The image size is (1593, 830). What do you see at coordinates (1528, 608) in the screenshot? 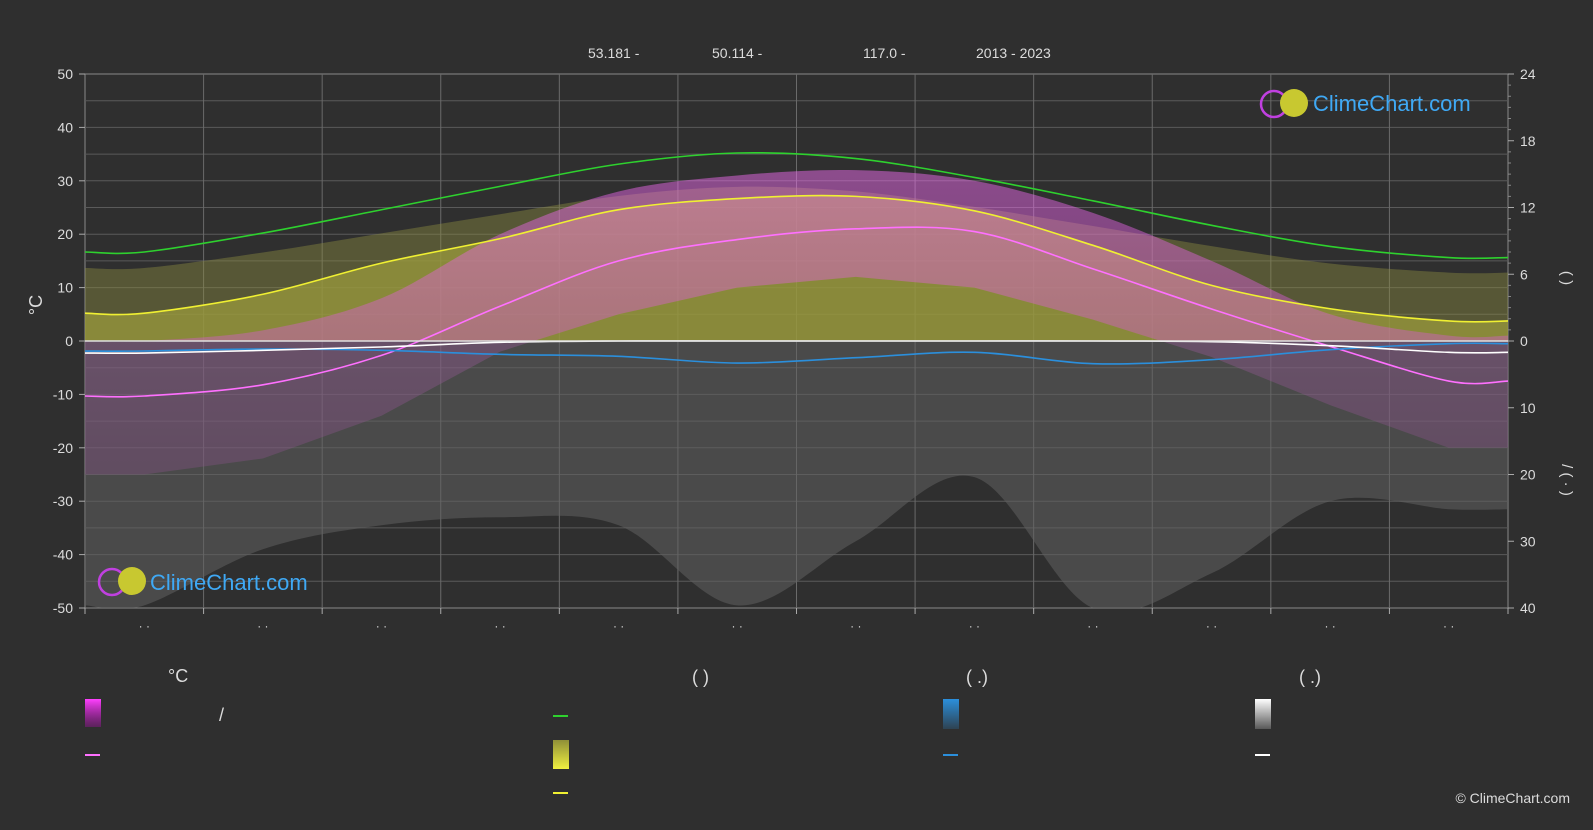
I see `right-lower-tick-label: 40` at bounding box center [1528, 608].